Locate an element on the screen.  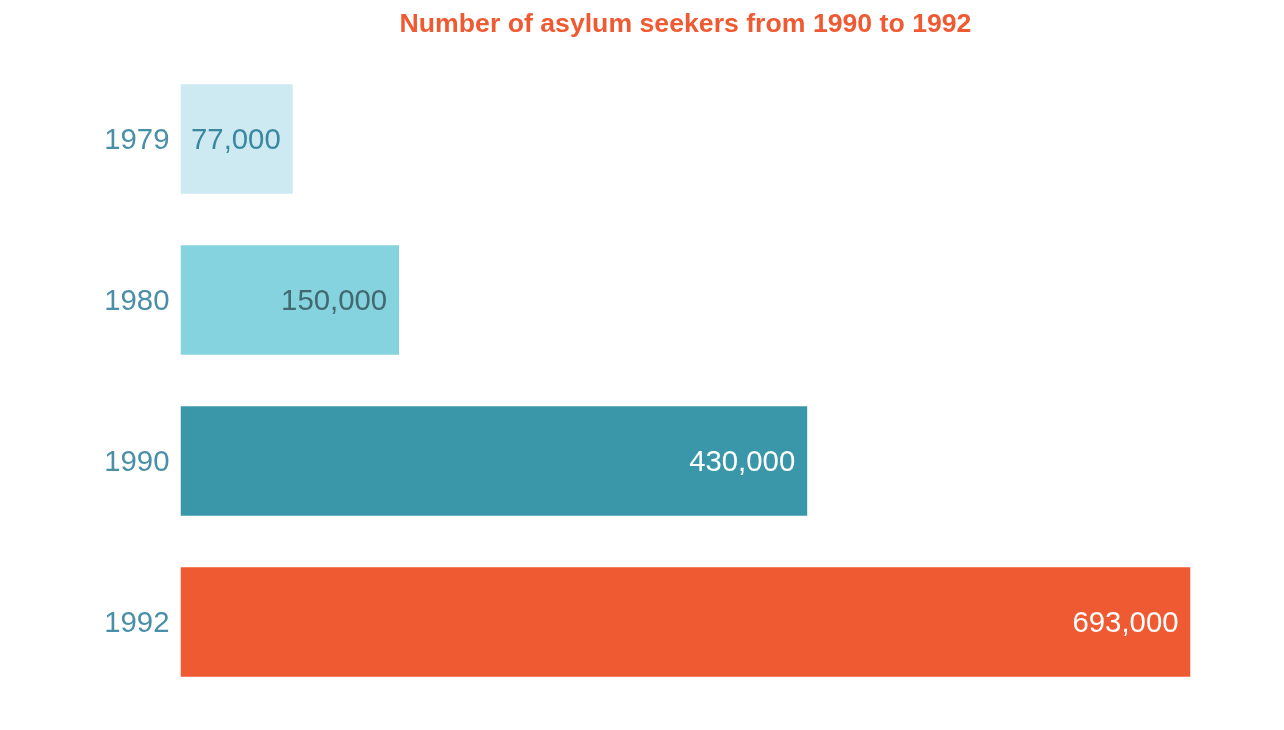
data-label: 693,000 is located at coordinates (1125, 621).